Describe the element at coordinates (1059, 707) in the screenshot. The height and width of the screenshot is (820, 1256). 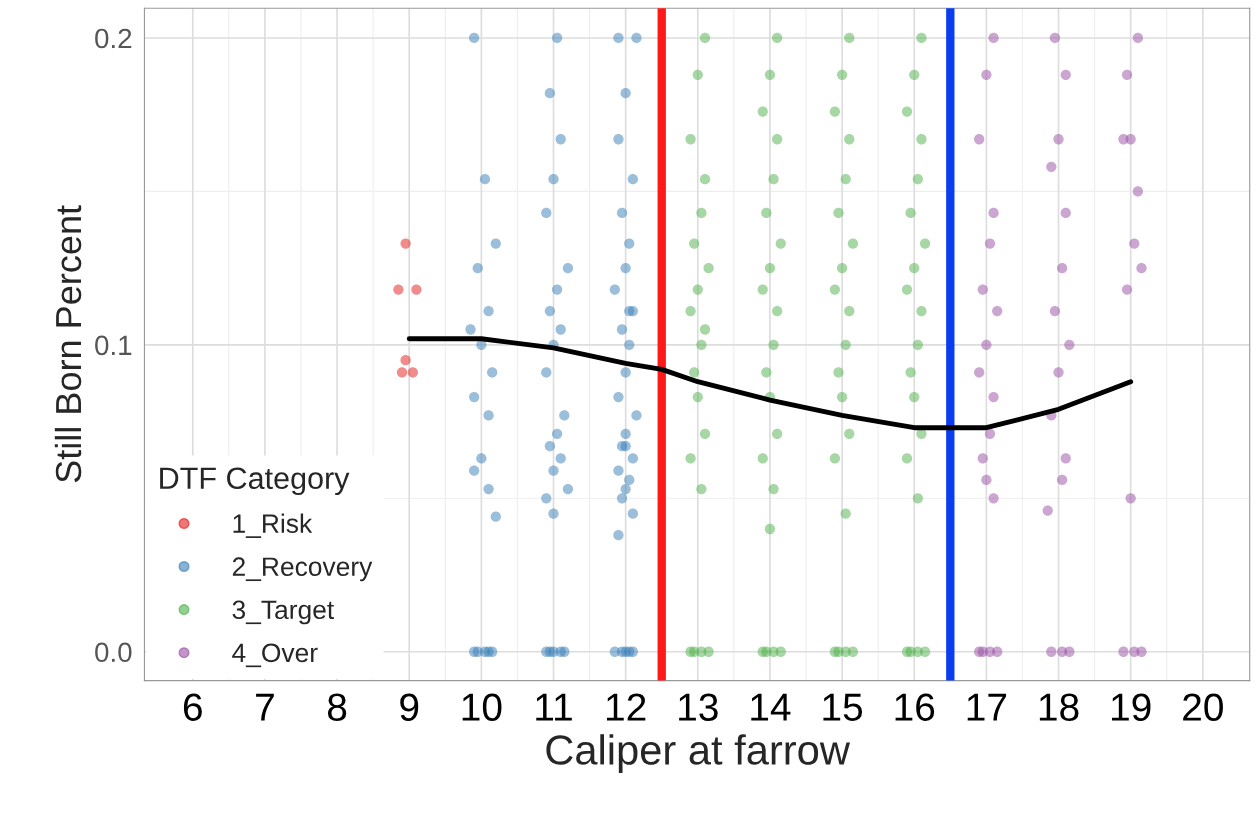
I see `x-tick-label: 18` at that location.